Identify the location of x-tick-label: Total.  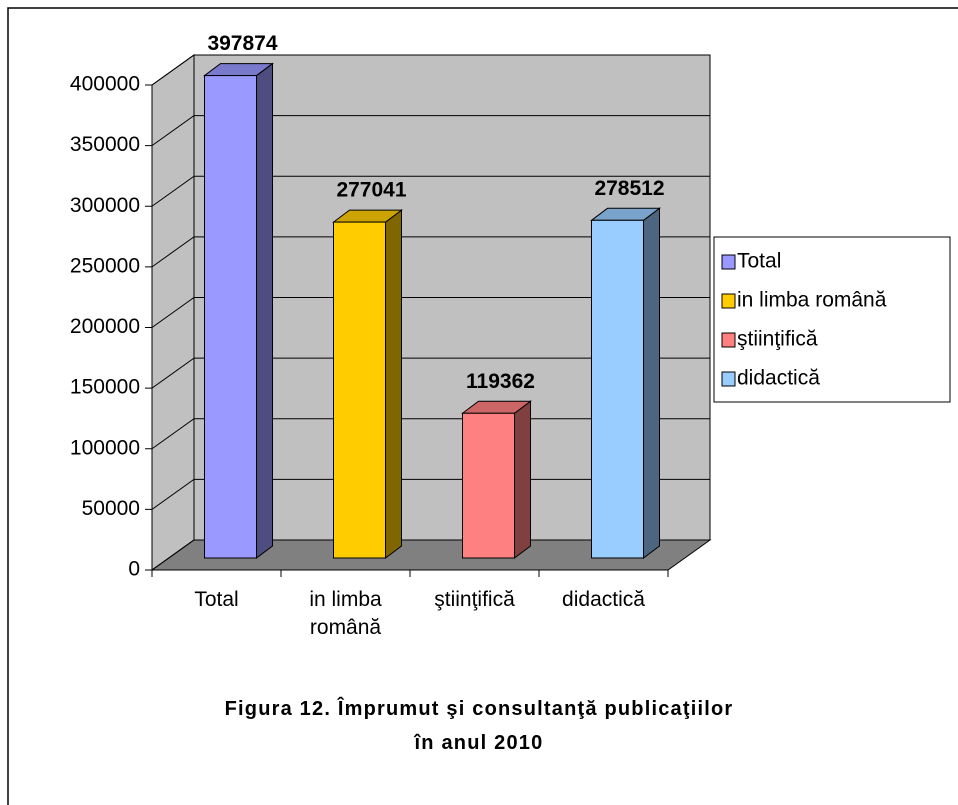
(216, 599).